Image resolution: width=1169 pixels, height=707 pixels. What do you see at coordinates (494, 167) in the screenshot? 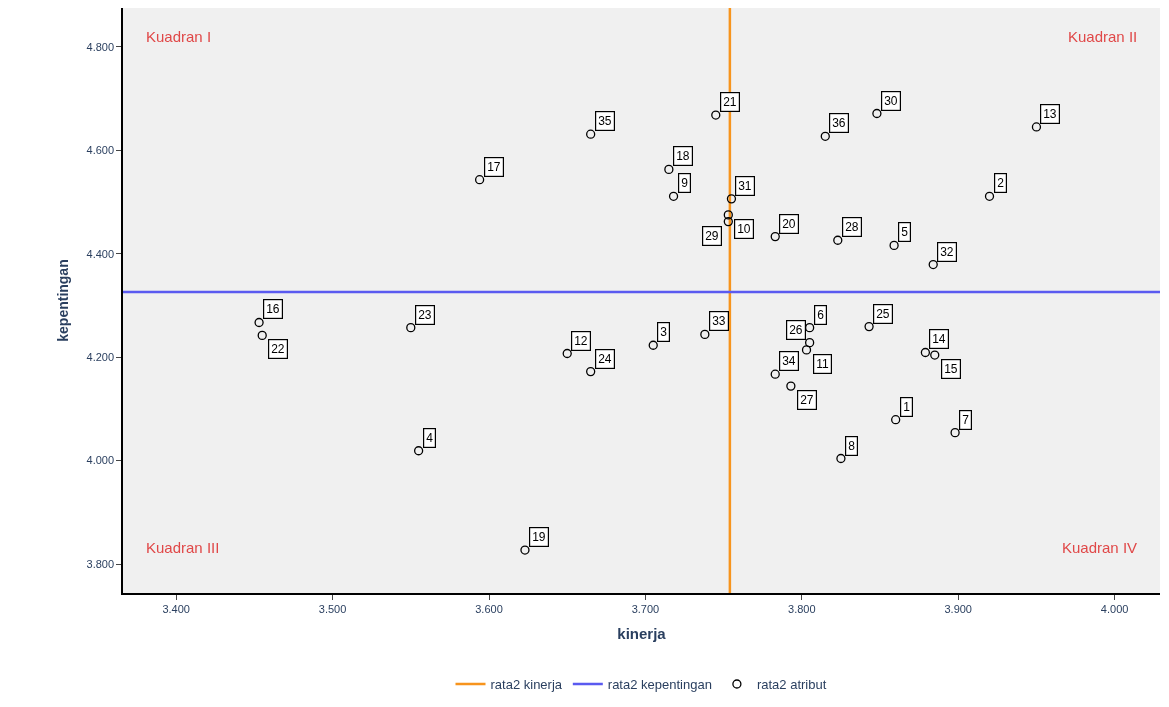
I see `annotation: 17` at bounding box center [494, 167].